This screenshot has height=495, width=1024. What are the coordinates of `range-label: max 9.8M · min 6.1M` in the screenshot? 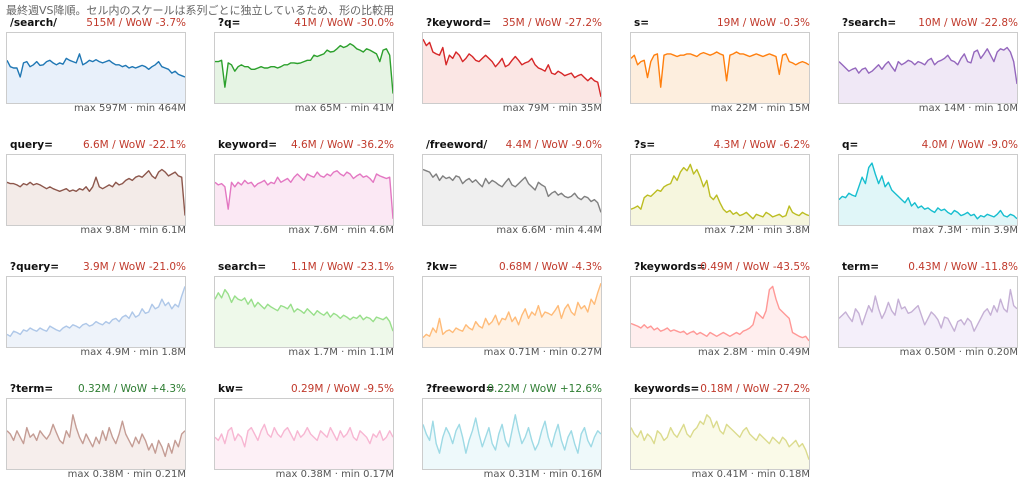 It's located at (133, 230).